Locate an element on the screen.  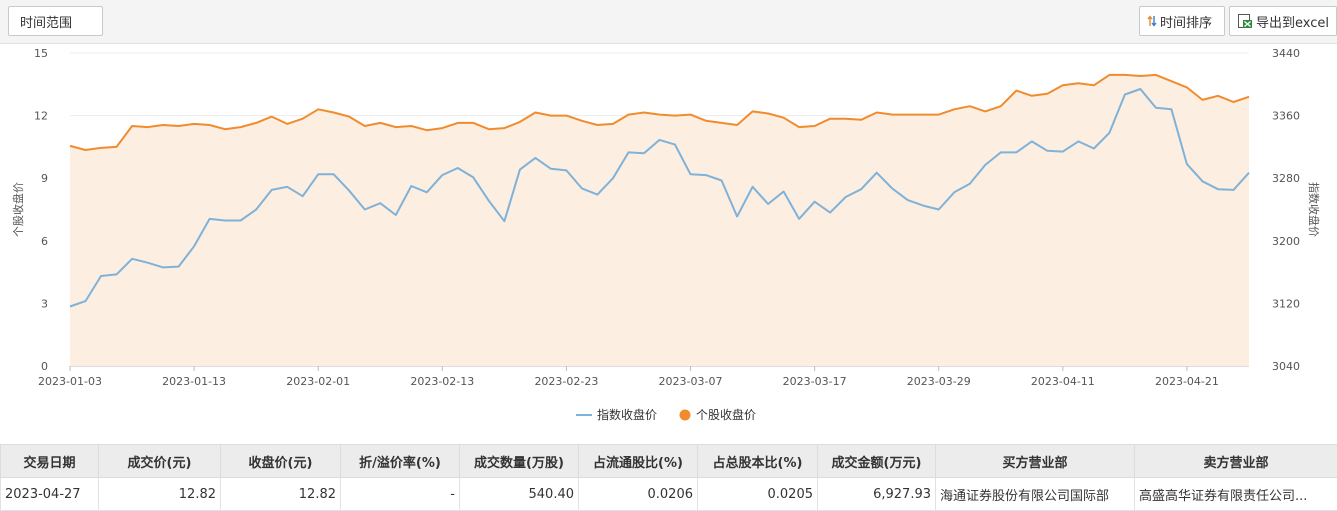
export-excel-label: 导出到excel is located at coordinates (1292, 23).